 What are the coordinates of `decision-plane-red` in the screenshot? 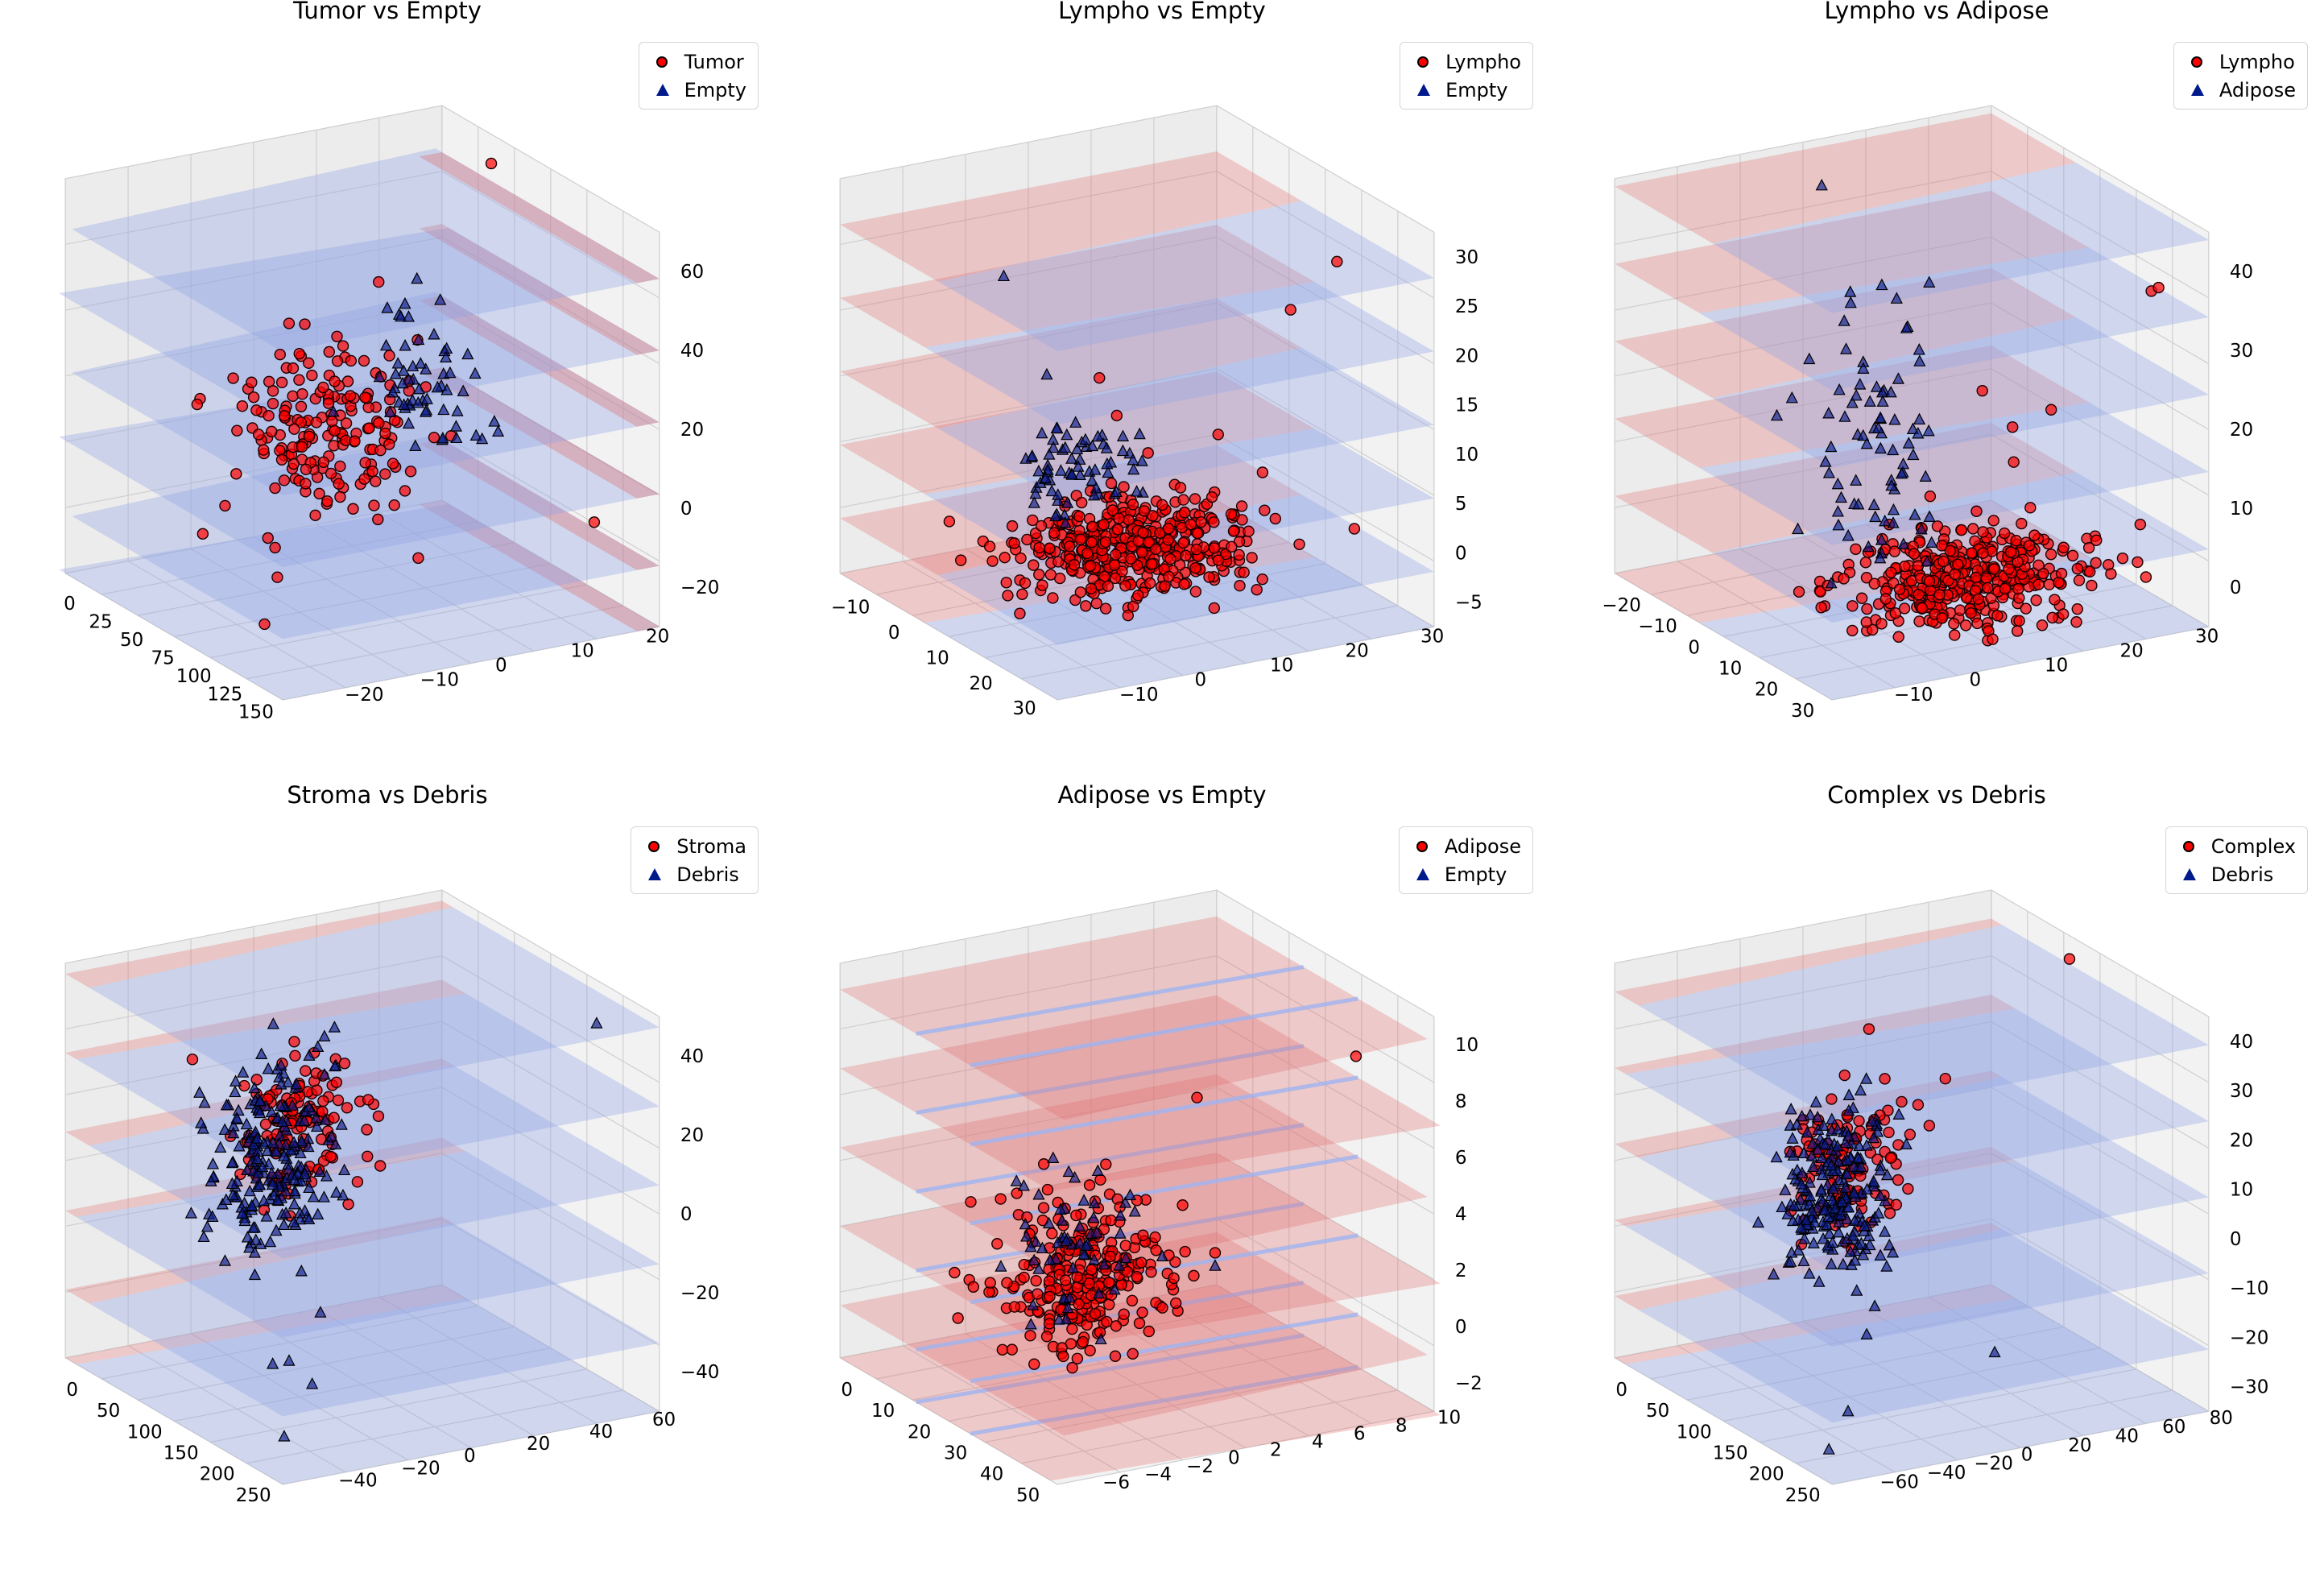 It's located at (259, 1260).